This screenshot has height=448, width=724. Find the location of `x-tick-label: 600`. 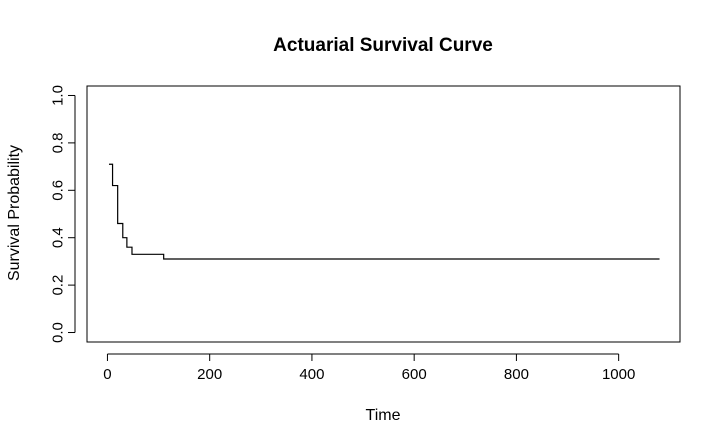

x-tick-label: 600 is located at coordinates (414, 374).